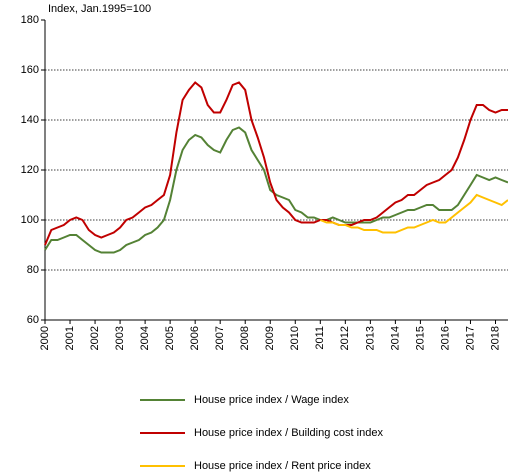 Image resolution: width=508 pixels, height=475 pixels. I want to click on y-tick-label: 160, so click(30, 70).